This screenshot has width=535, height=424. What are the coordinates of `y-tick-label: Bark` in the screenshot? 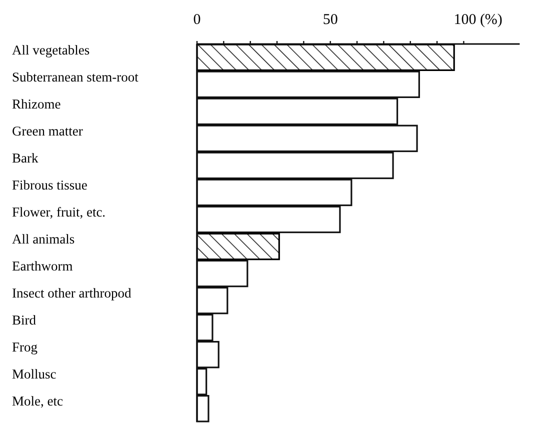 It's located at (25, 158).